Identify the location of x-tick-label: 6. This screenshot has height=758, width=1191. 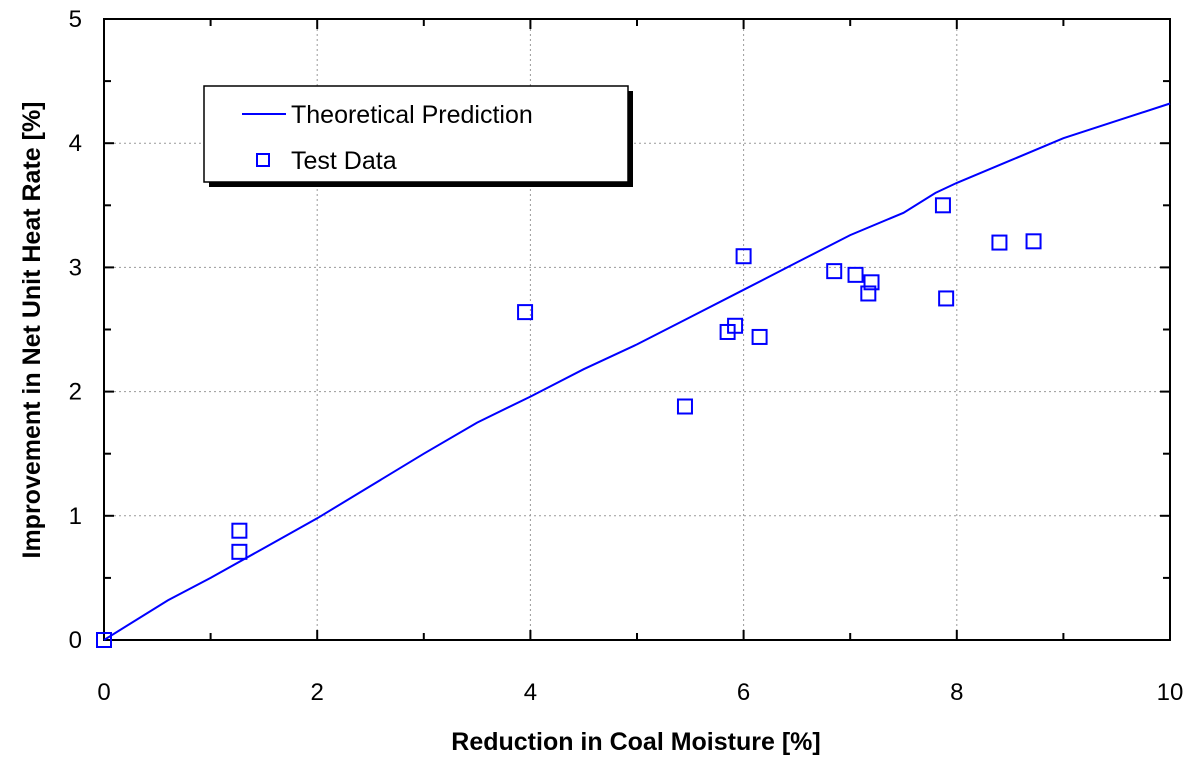
(743, 692).